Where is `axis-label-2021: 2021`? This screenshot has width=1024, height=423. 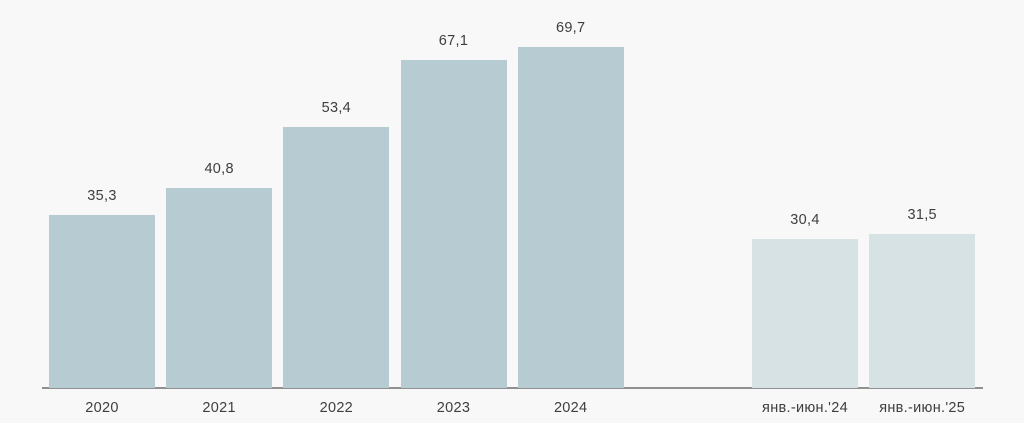
axis-label-2021: 2021 is located at coordinates (219, 408).